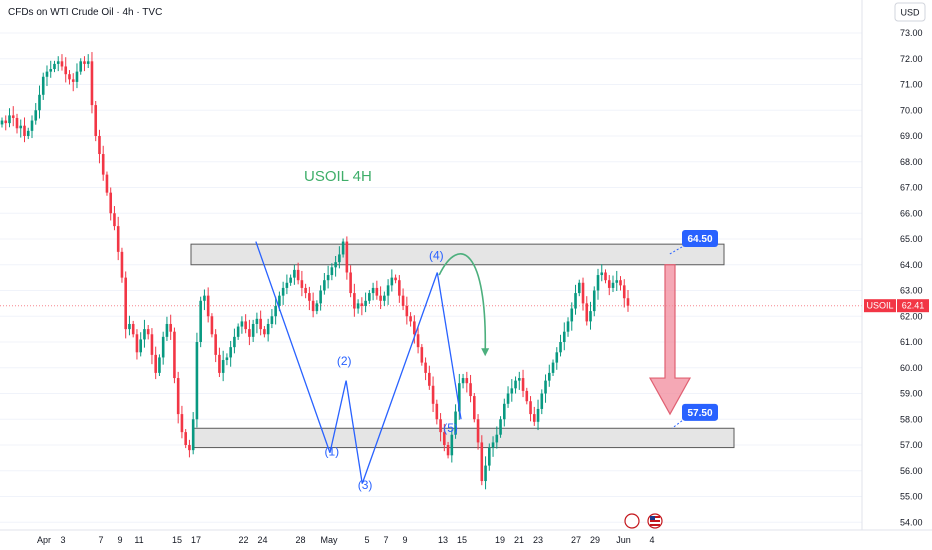 The width and height of the screenshot is (932, 550). What do you see at coordinates (366, 540) in the screenshot?
I see `time-tick: 5` at bounding box center [366, 540].